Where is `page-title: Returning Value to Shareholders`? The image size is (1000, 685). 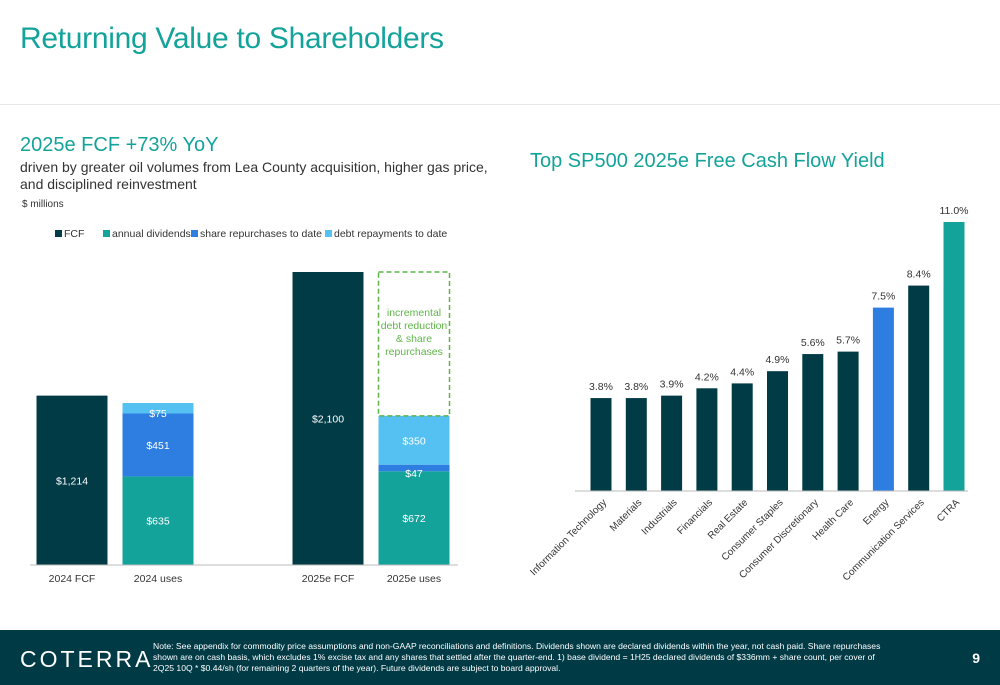
page-title: Returning Value to Shareholders is located at coordinates (232, 38).